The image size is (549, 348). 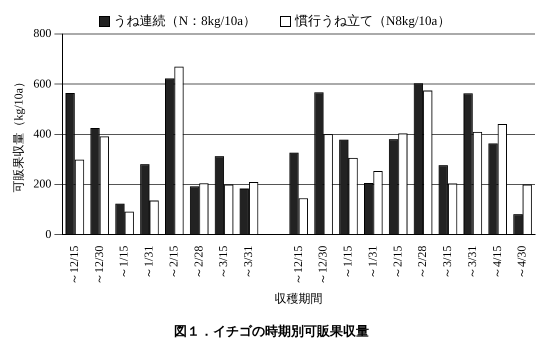 I want to click on text: 図１．イチゴの時期別可販果収量, so click(x=271, y=331).